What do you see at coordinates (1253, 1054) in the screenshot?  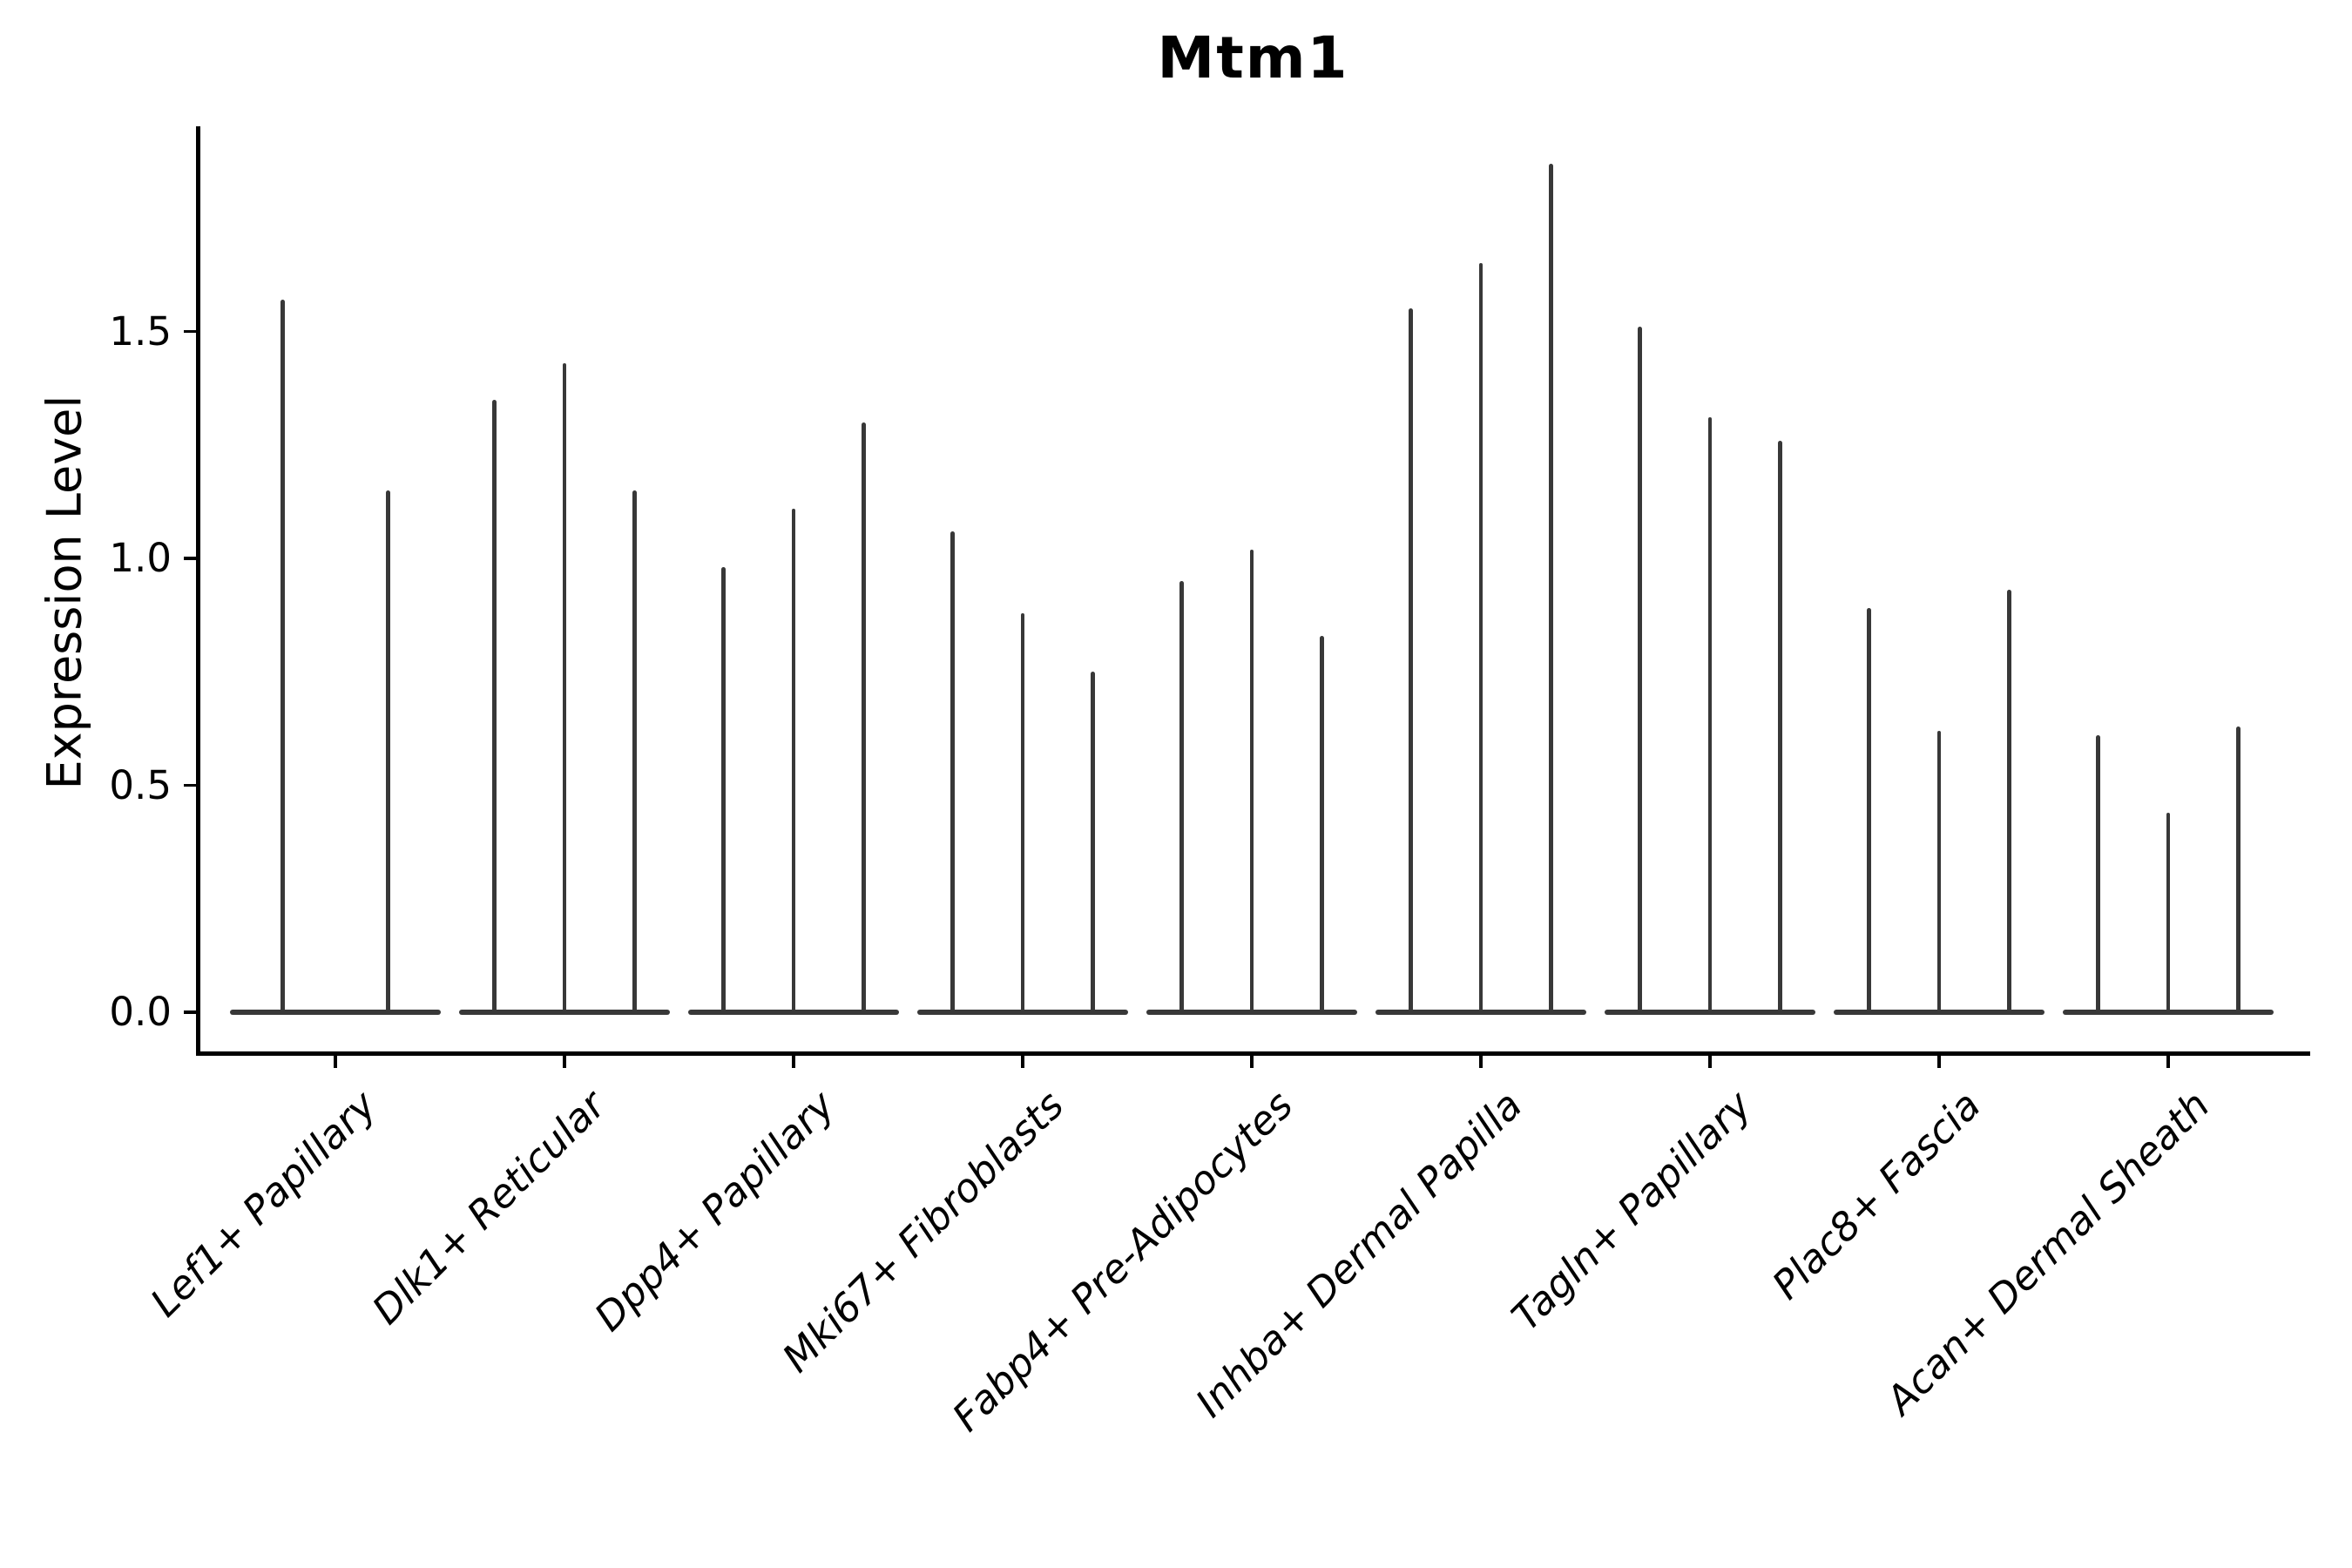 I see `x-axis-spine` at bounding box center [1253, 1054].